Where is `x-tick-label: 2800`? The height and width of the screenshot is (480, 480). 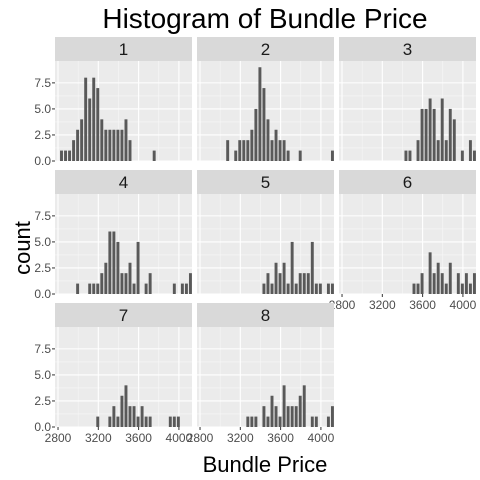 x-tick-label: 2800 is located at coordinates (58, 438).